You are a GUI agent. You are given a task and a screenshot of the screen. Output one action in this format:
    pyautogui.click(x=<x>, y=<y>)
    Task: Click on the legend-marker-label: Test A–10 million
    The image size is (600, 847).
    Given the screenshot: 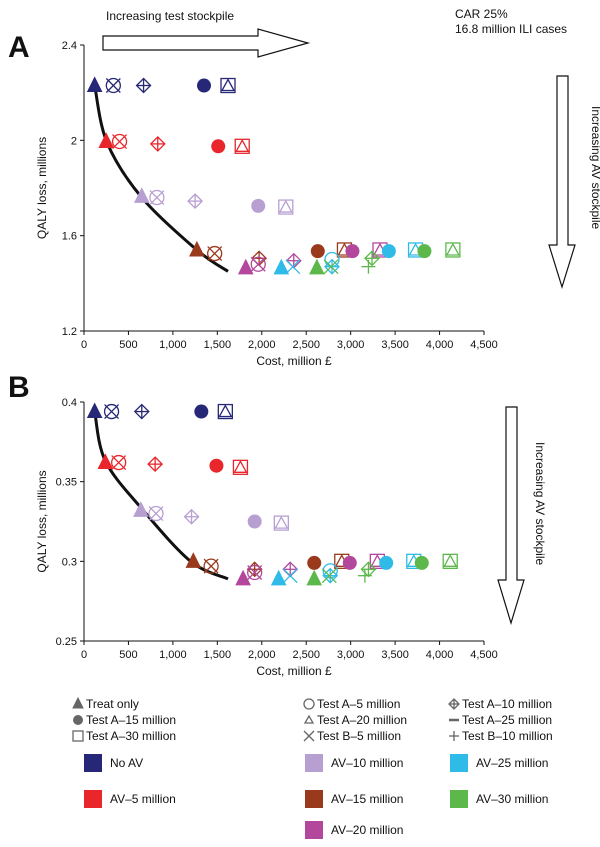 What is the action you would take?
    pyautogui.click(x=507, y=704)
    